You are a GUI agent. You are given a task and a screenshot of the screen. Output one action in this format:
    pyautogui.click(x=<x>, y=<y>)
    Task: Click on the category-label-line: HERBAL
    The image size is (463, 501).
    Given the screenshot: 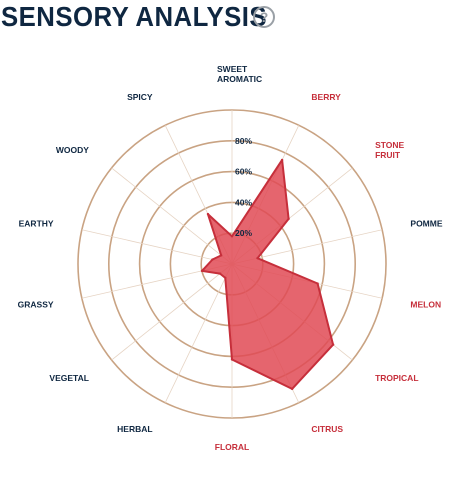 What is the action you would take?
    pyautogui.click(x=134, y=429)
    